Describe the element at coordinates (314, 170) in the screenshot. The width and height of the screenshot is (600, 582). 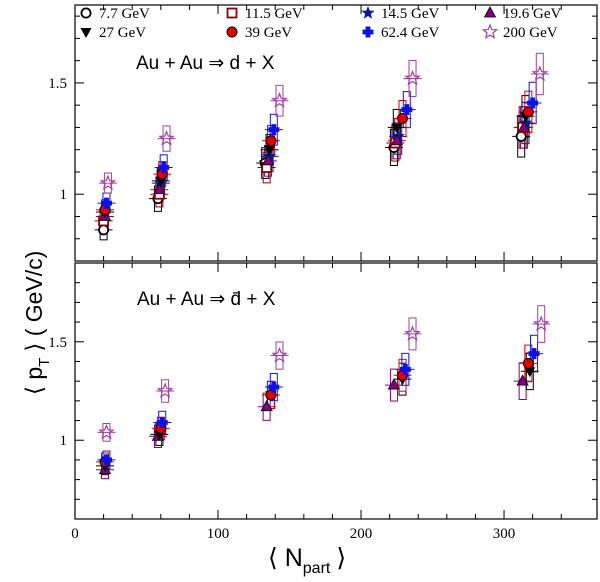
I see `markers-19-6-gev` at that location.